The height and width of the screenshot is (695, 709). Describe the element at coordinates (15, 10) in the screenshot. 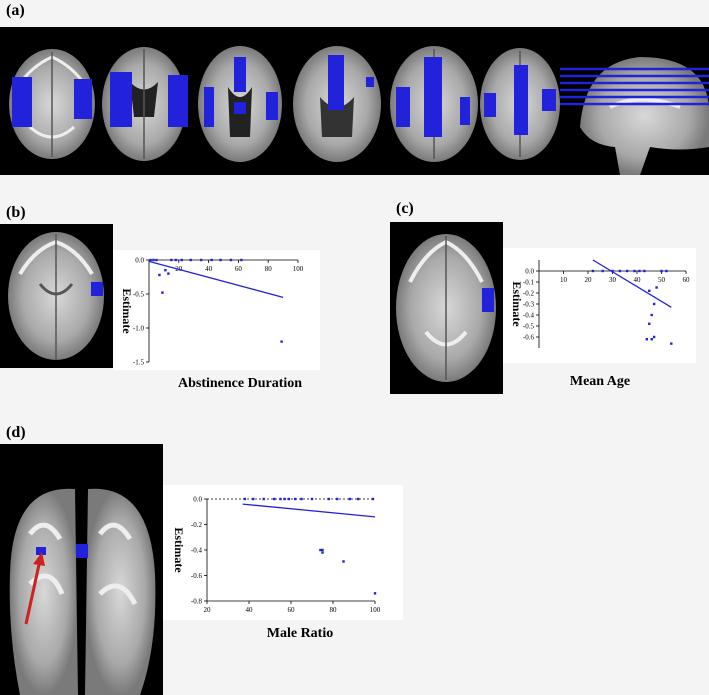

I see `panel-label-a: (a)` at that location.